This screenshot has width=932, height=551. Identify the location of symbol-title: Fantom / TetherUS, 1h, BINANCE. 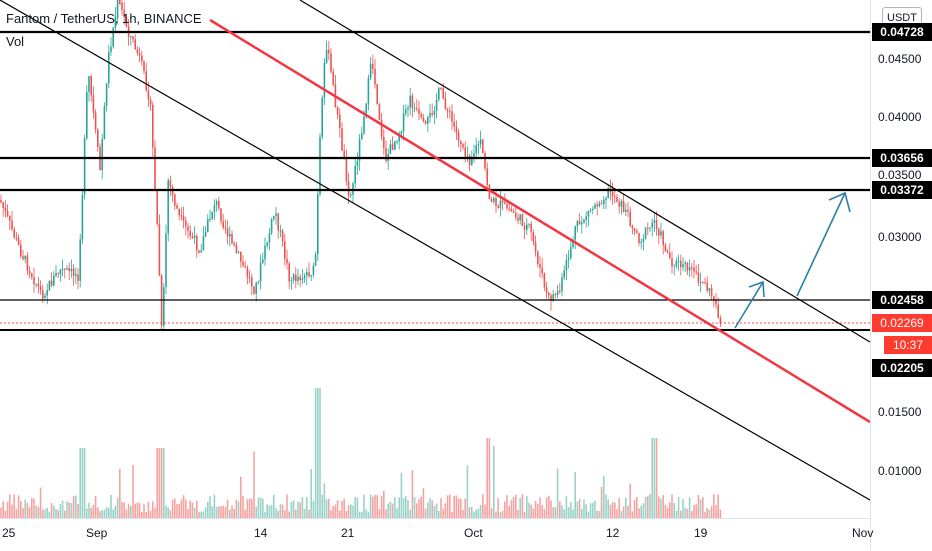
(104, 18).